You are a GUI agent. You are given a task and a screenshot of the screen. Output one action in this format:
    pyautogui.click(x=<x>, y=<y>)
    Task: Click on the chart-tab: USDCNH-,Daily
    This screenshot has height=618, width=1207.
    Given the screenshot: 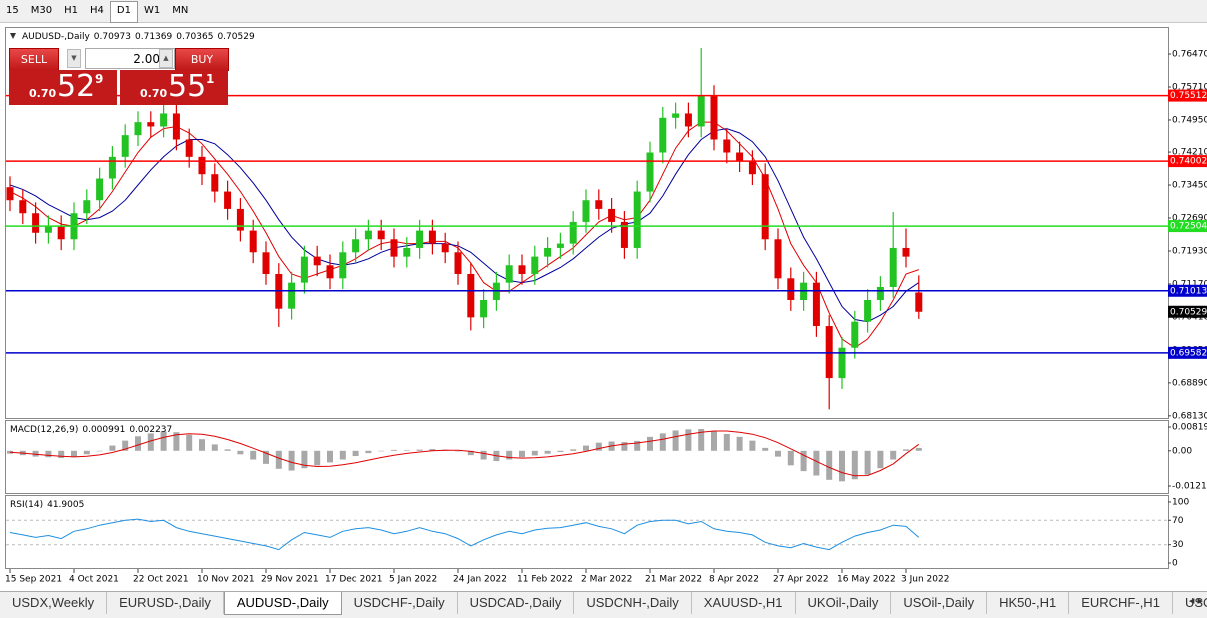 What is the action you would take?
    pyautogui.click(x=633, y=603)
    